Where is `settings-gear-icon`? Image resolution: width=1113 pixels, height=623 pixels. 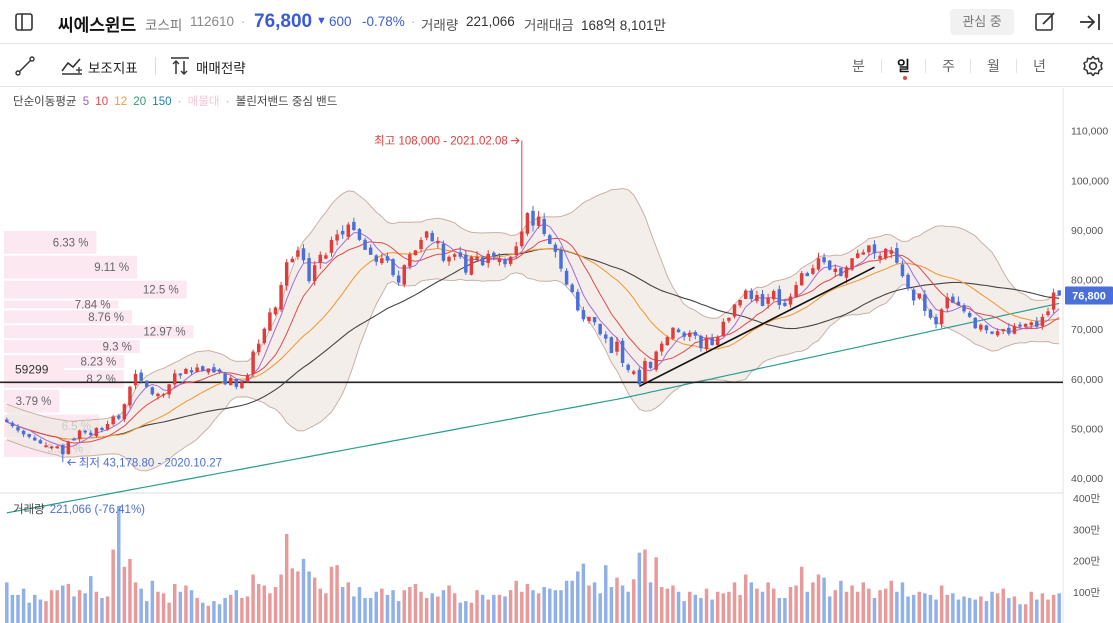 settings-gear-icon is located at coordinates (1093, 66).